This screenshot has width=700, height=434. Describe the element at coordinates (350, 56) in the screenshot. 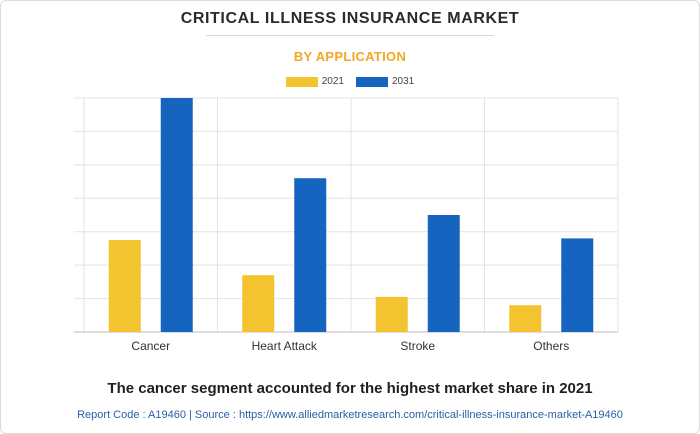

I see `chart-subtitle: BY APPLICATION` at that location.